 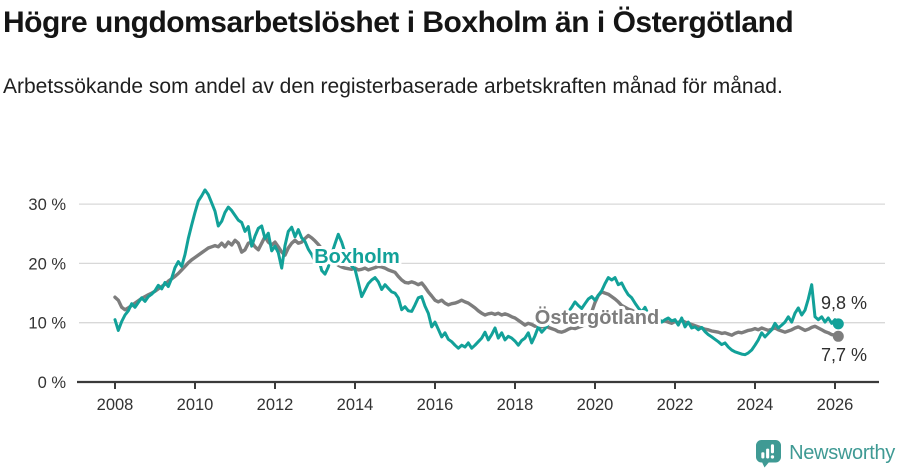 I want to click on boxholm-series-label: Boxholm, so click(x=357, y=257).